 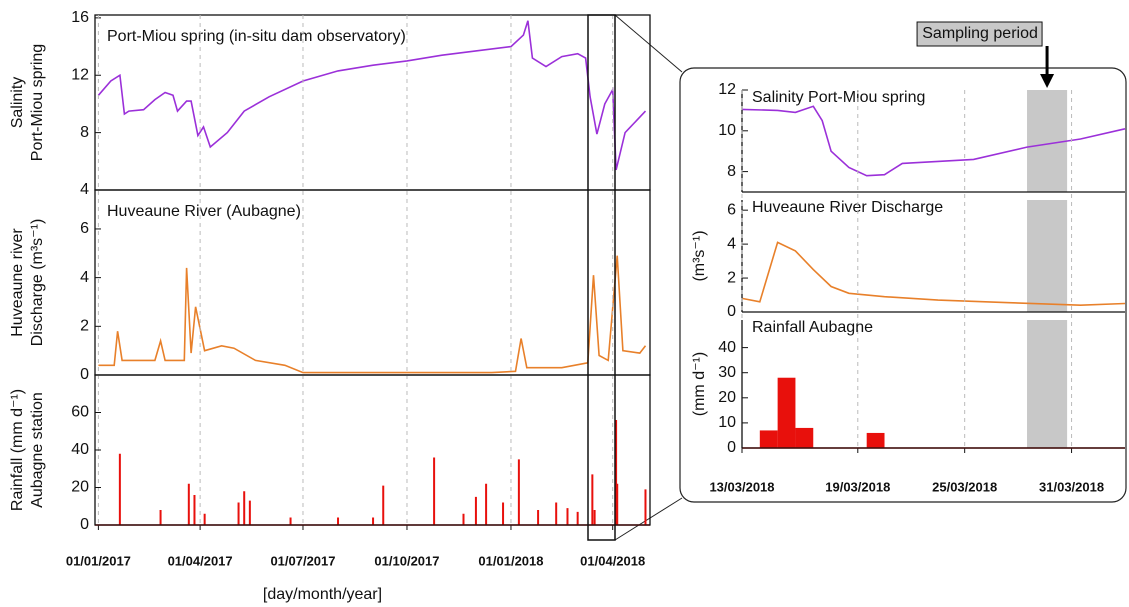 I want to click on zoom-box, so click(x=601, y=277).